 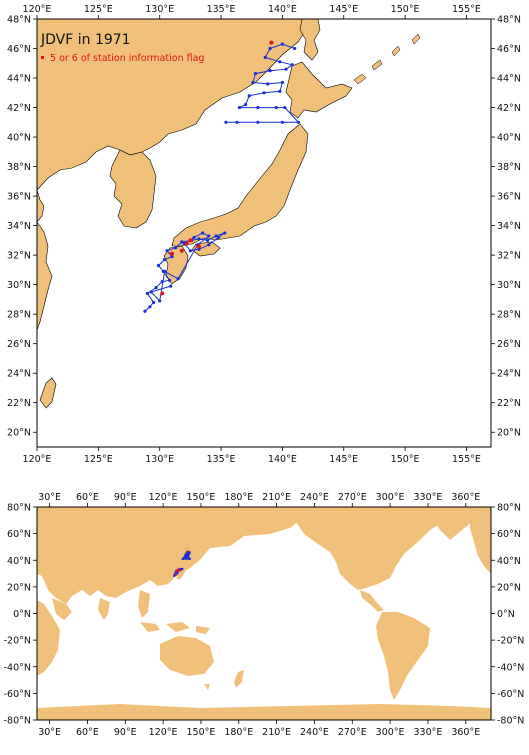 I want to click on world-lon-label-top: 300°E, so click(x=390, y=497).